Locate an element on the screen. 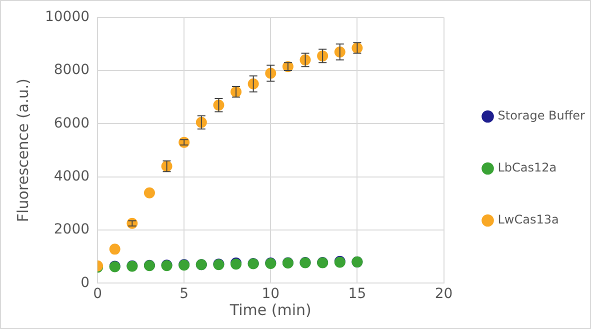  legend-label: LbCas12a is located at coordinates (527, 167).